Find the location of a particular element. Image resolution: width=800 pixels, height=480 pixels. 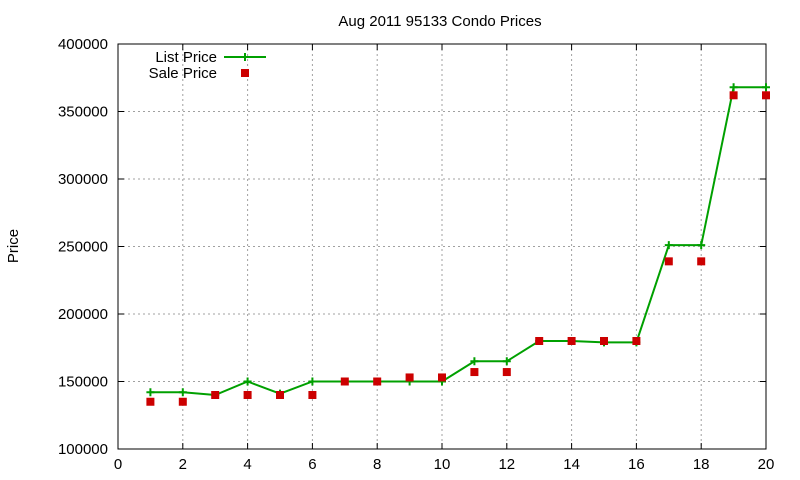

x-tick-label: 20 is located at coordinates (766, 464).